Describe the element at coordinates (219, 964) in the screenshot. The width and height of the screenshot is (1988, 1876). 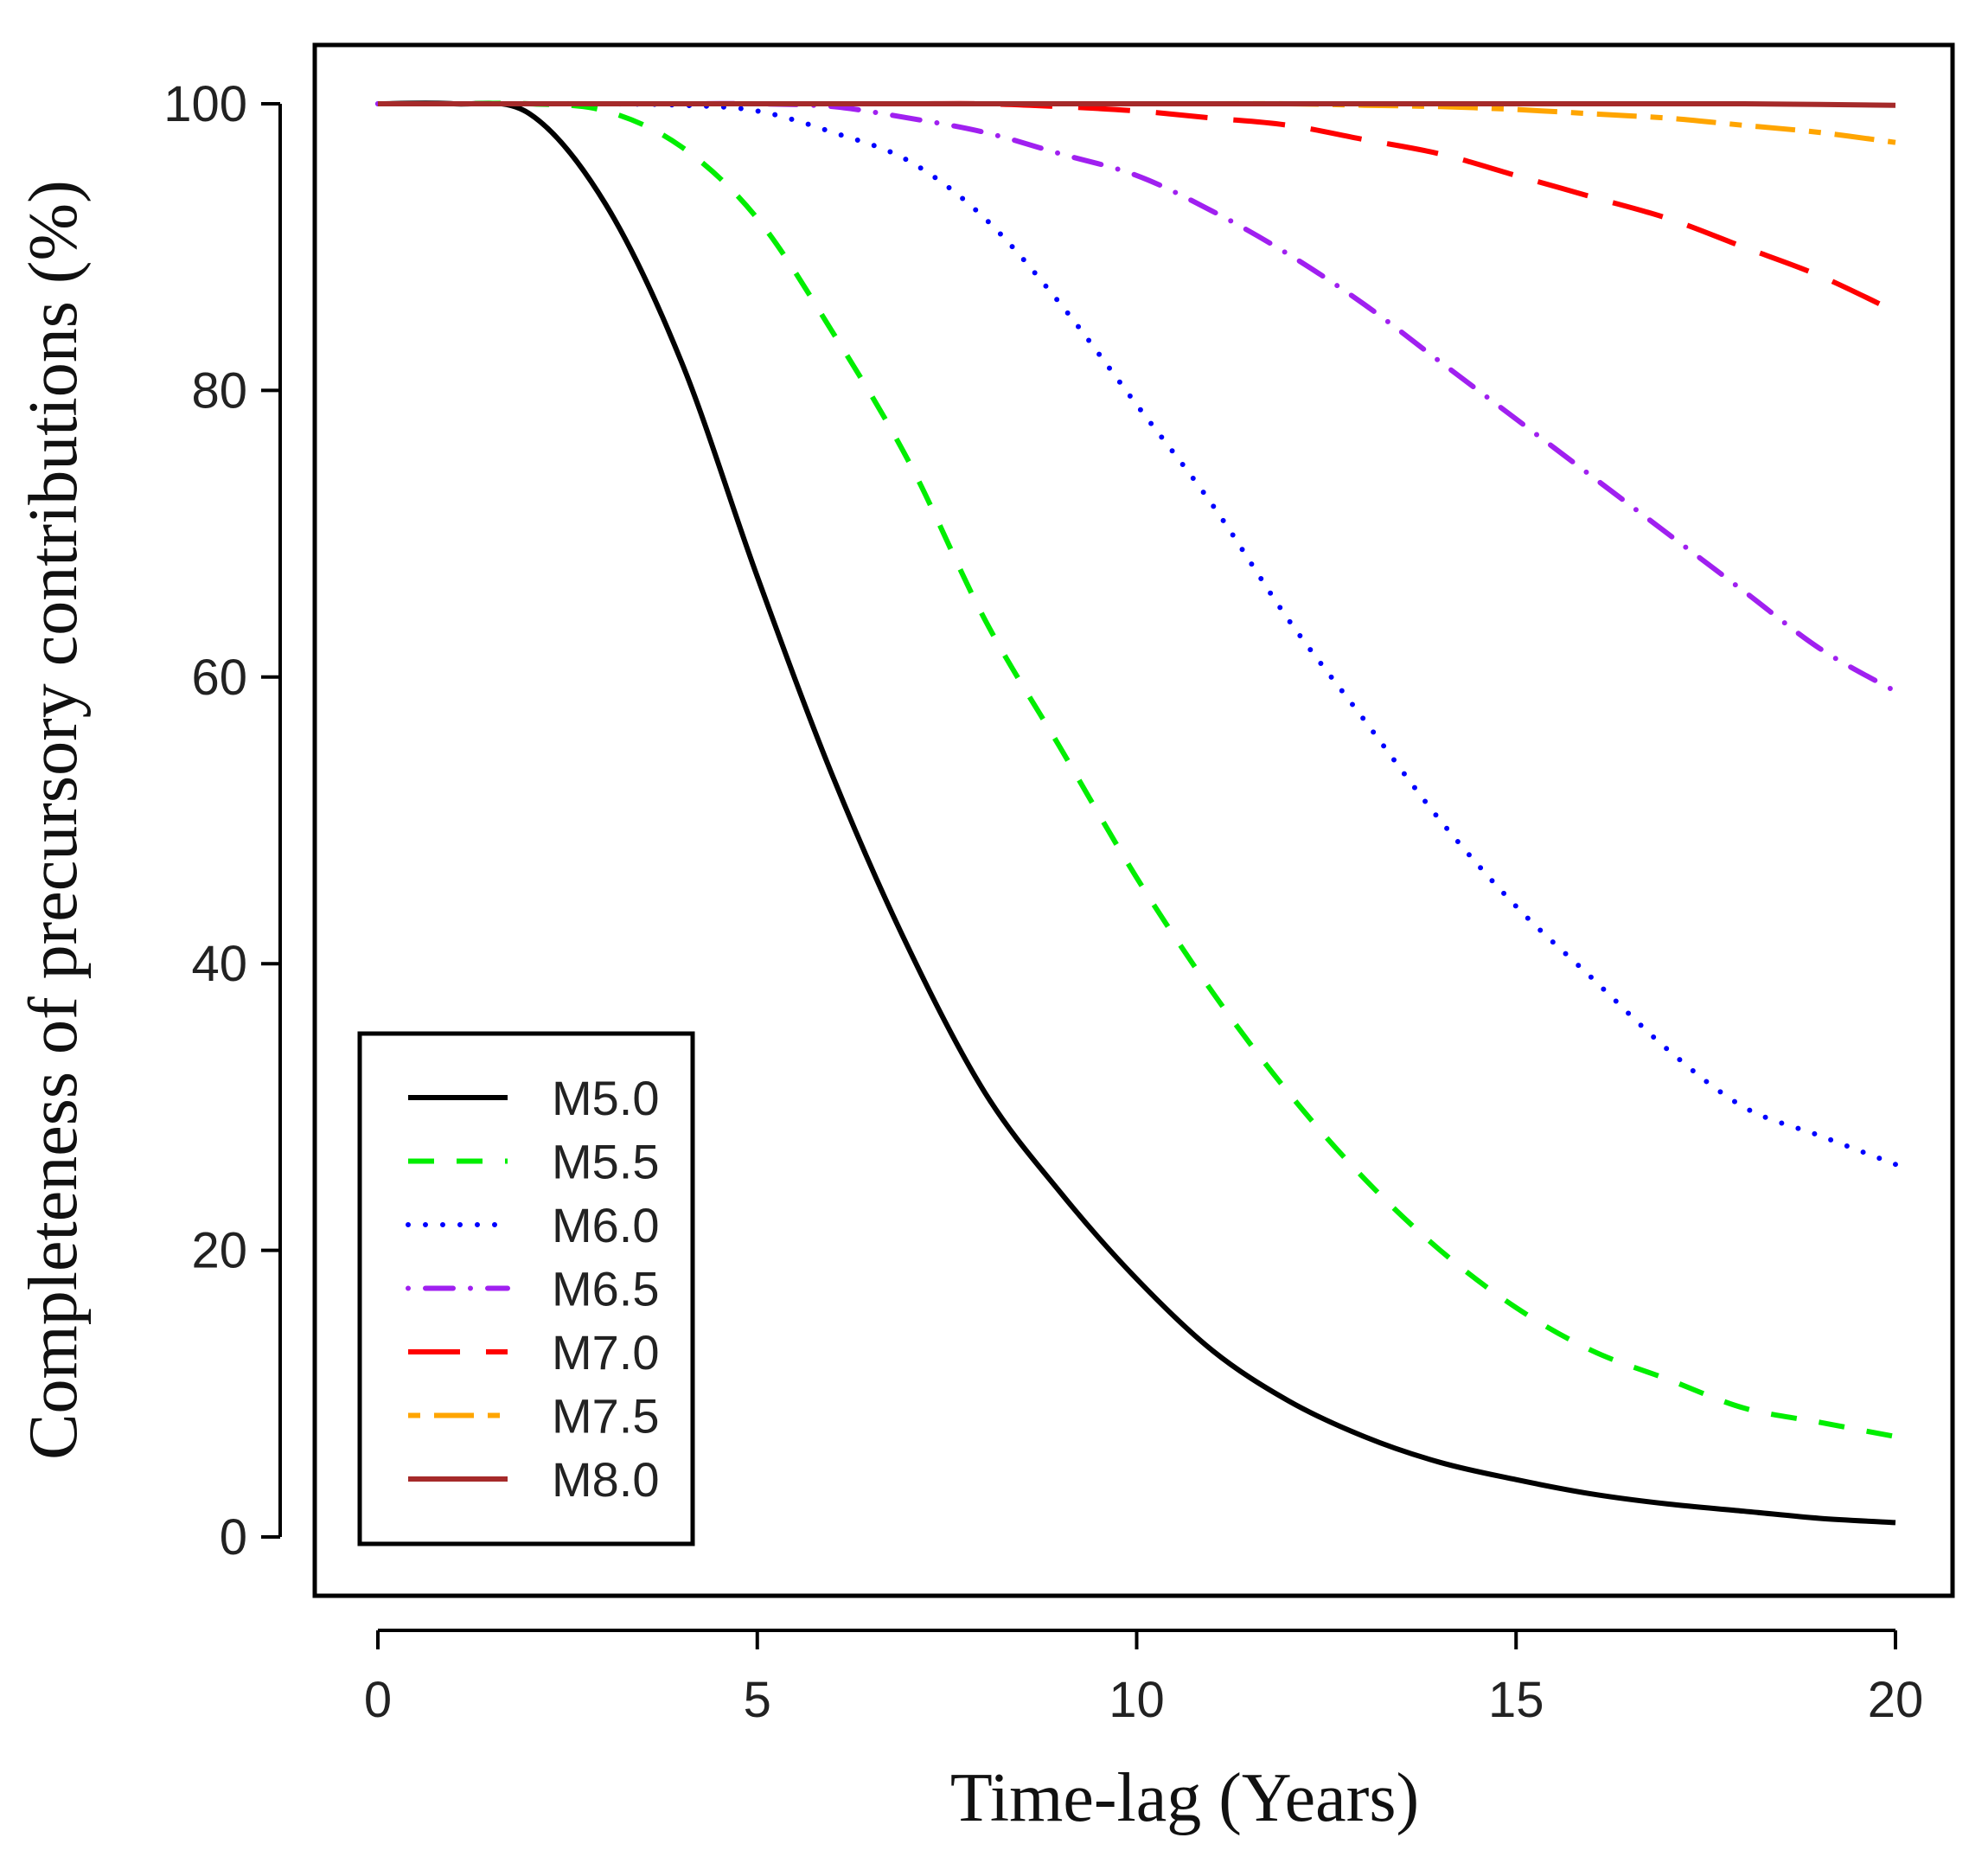
I see `y-tick-label: 40` at that location.